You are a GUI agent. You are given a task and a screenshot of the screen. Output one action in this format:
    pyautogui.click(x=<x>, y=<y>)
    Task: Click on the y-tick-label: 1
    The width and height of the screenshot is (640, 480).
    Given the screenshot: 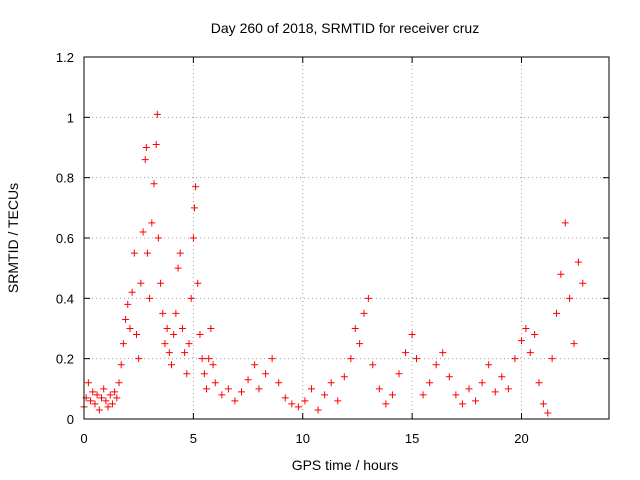 What is the action you would take?
    pyautogui.click(x=70, y=117)
    